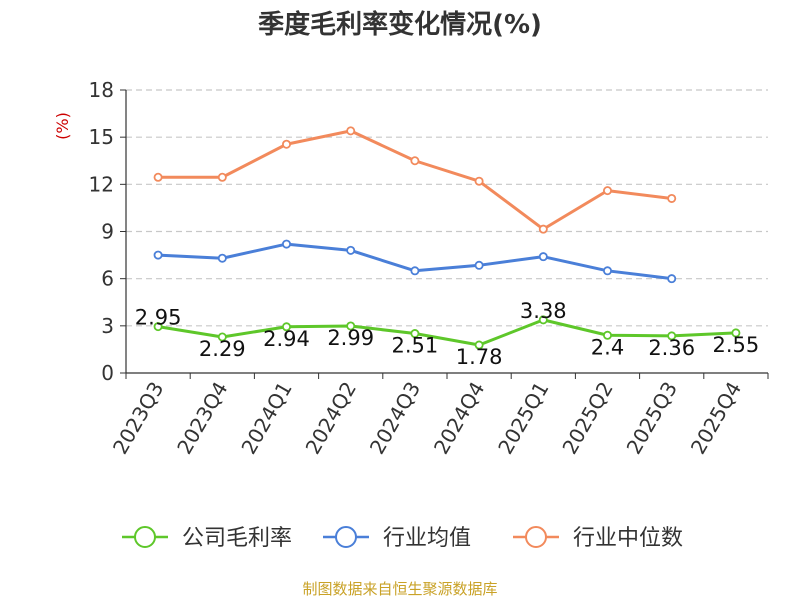 The height and width of the screenshot is (600, 800). I want to click on legend-label: 公司毛利率, so click(237, 538).